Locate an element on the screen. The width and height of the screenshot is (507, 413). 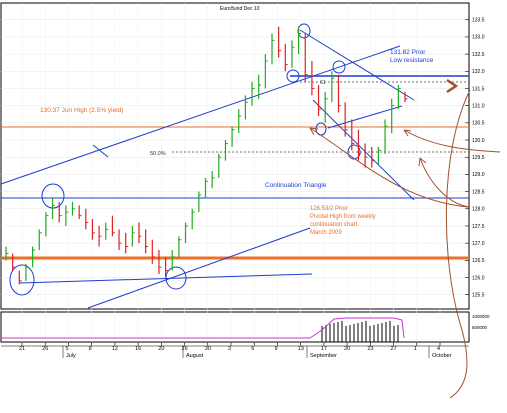
x-tick-label: 3 is located at coordinates (229, 349).